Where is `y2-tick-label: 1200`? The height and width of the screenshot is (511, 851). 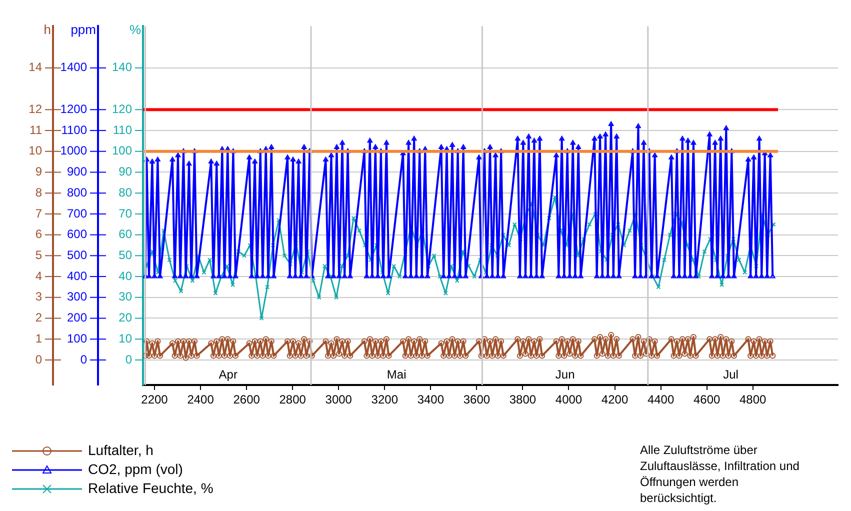
y2-tick-label: 1200 is located at coordinates (74, 109).